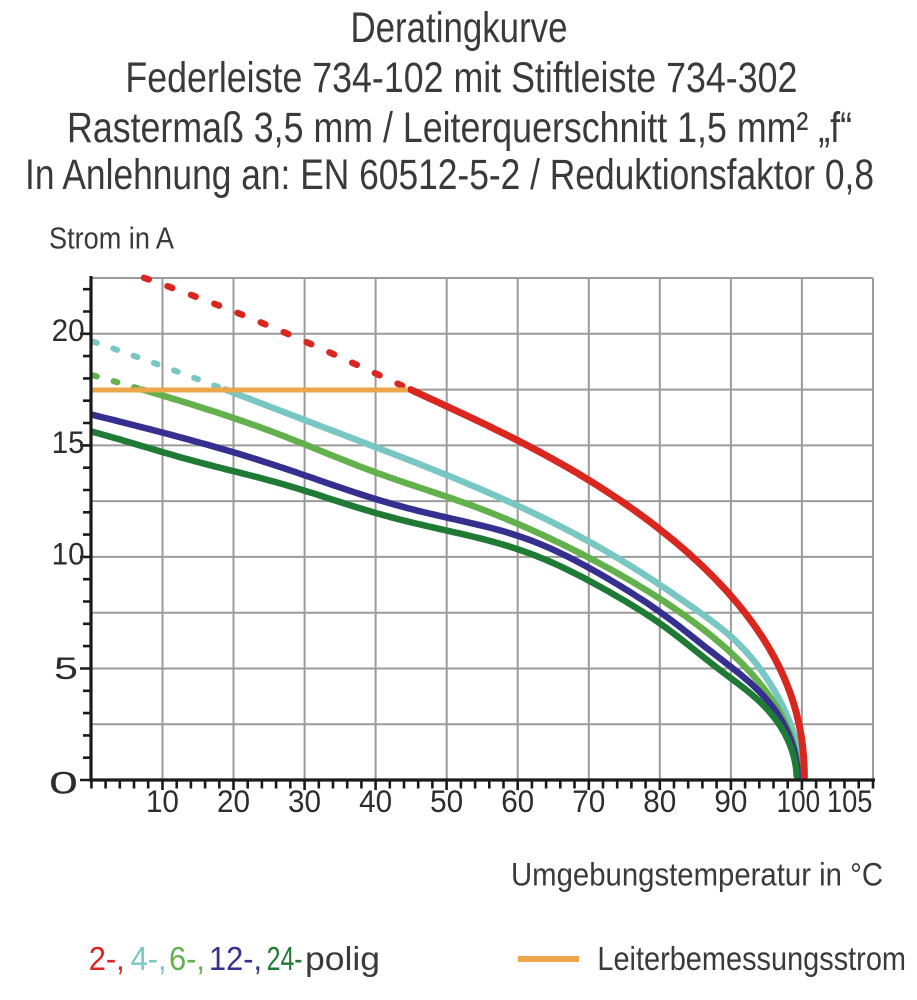 The height and width of the screenshot is (1000, 917). Describe the element at coordinates (149, 959) in the screenshot. I see `svg-text: 4-,` at that location.